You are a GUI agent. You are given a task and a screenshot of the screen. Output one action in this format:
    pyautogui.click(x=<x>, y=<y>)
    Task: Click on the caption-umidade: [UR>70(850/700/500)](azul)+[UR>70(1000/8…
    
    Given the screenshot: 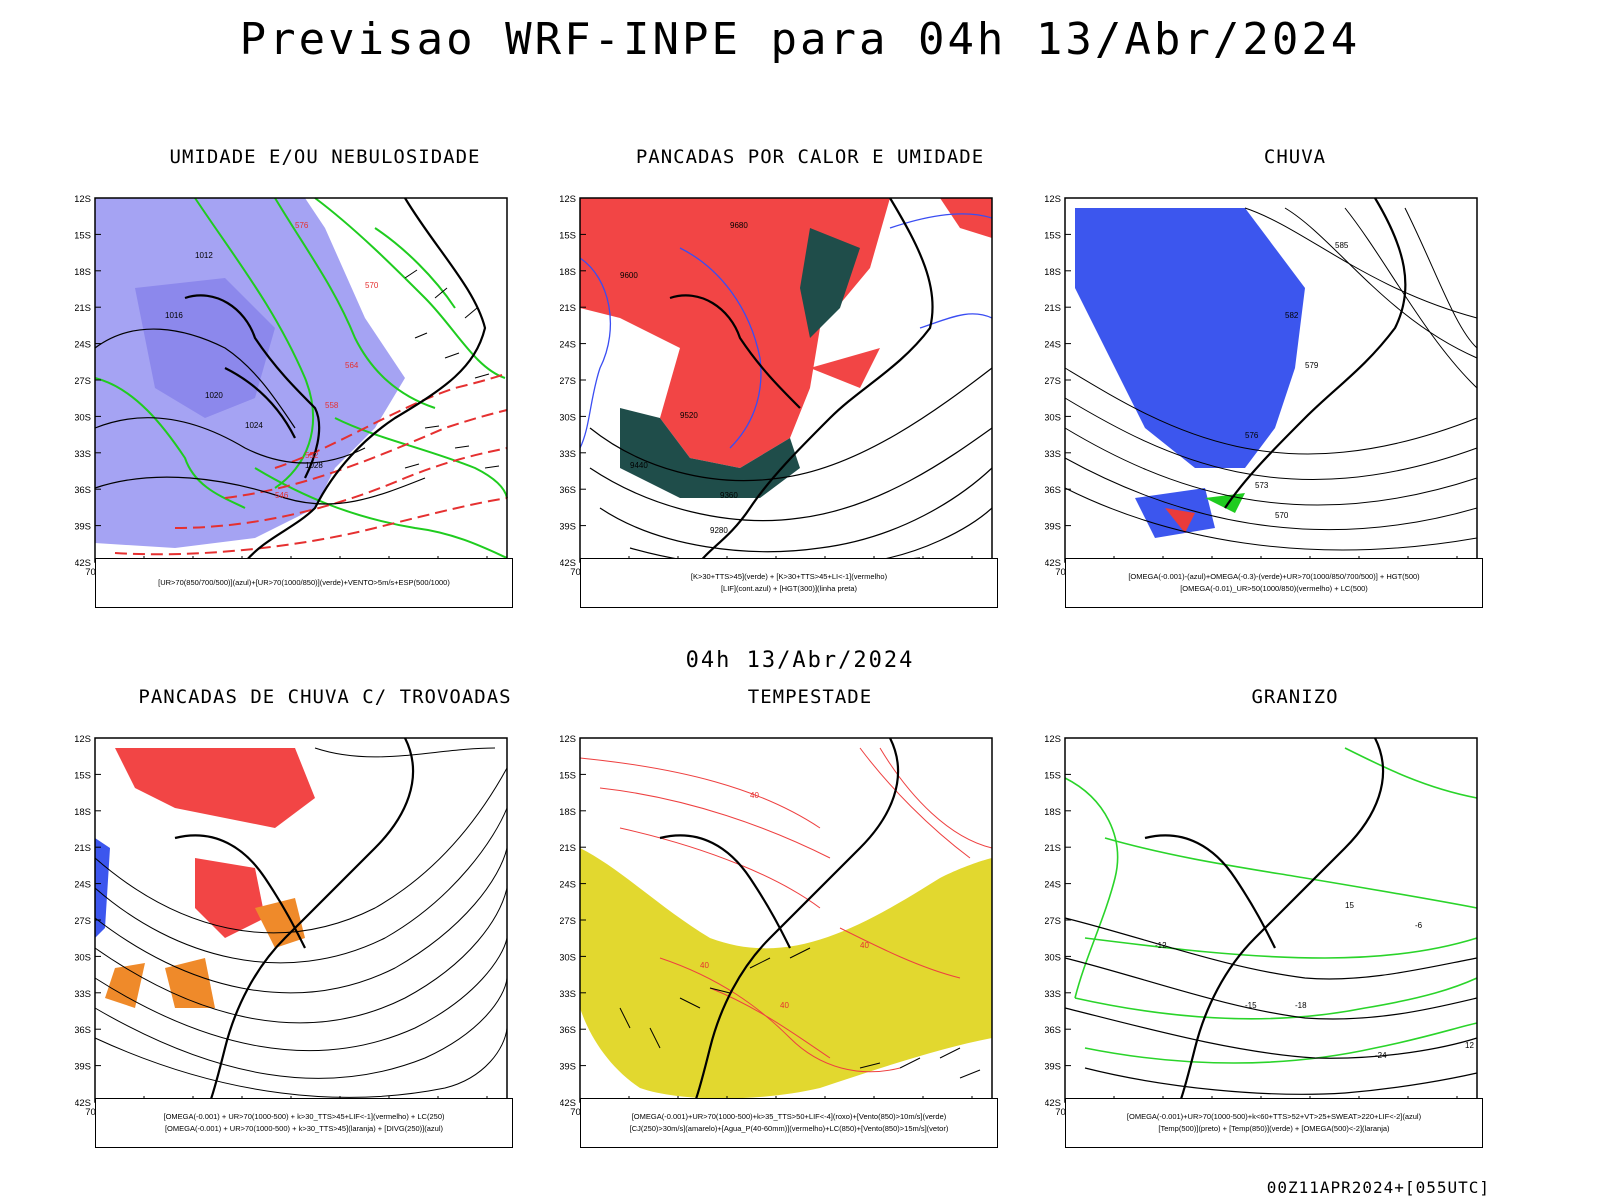 What is the action you would take?
    pyautogui.click(x=304, y=583)
    